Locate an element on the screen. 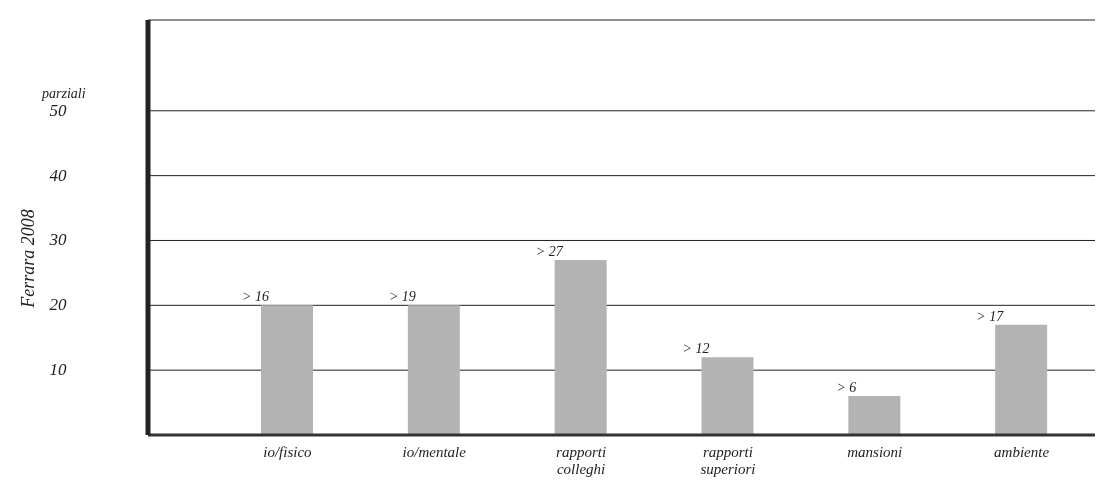 The image size is (1103, 503). data-label: > 19 is located at coordinates (402, 297).